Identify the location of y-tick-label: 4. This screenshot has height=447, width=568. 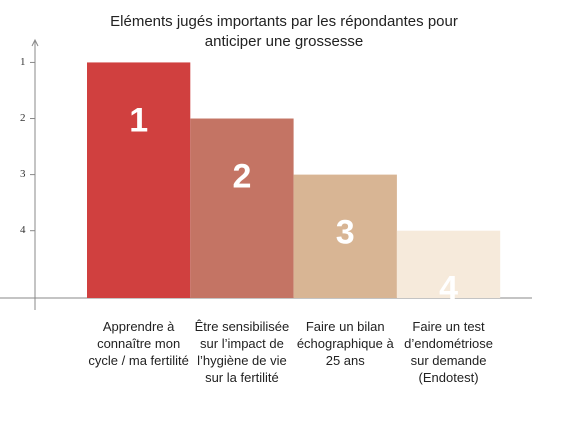
(23, 230).